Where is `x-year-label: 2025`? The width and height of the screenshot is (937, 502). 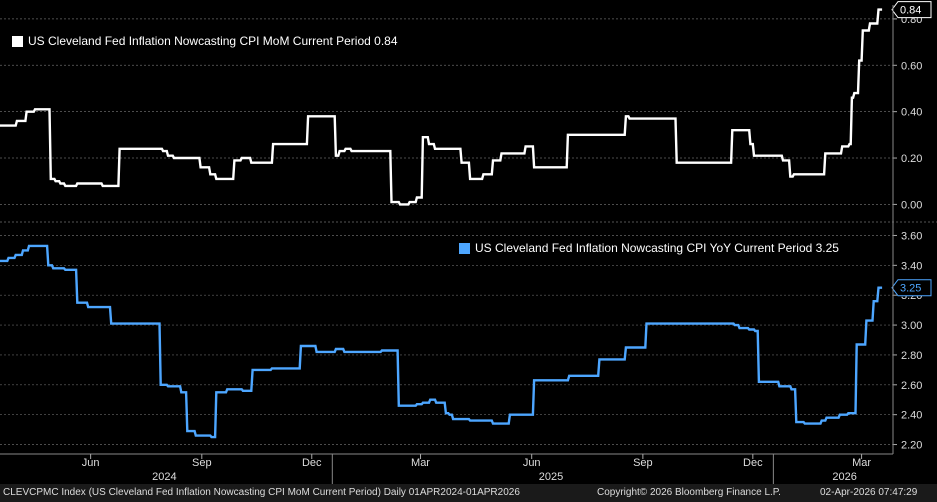 x-year-label: 2025 is located at coordinates (551, 477).